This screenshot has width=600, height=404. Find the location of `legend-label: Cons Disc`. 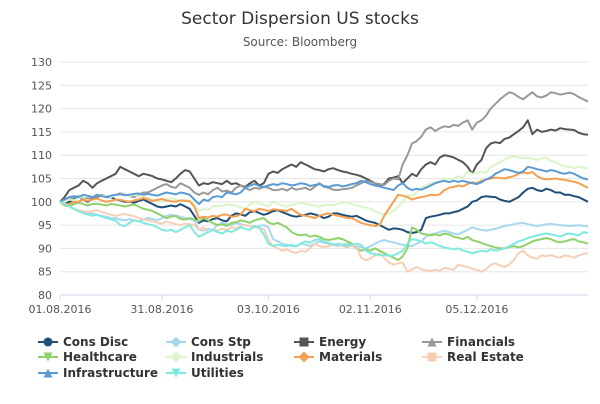

legend-label: Cons Disc is located at coordinates (95, 342).